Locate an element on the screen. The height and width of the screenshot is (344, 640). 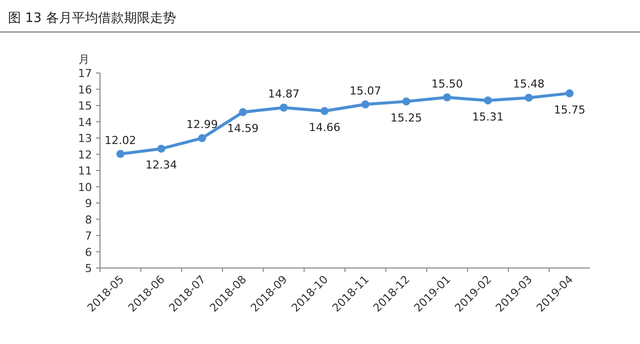
data-label: 15.07 is located at coordinates (366, 91).